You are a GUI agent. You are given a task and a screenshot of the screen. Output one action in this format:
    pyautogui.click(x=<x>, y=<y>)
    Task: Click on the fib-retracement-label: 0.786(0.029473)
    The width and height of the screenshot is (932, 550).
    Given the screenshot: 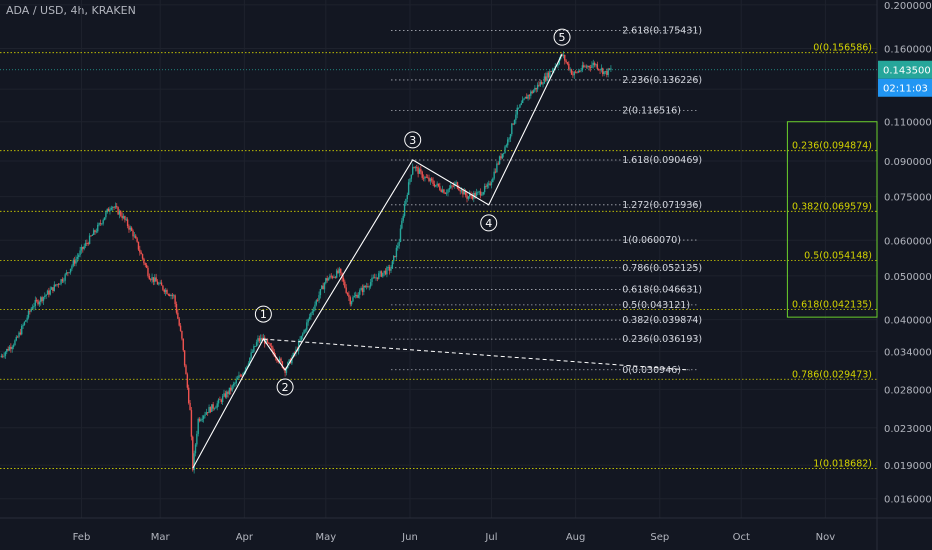 What is the action you would take?
    pyautogui.click(x=832, y=374)
    